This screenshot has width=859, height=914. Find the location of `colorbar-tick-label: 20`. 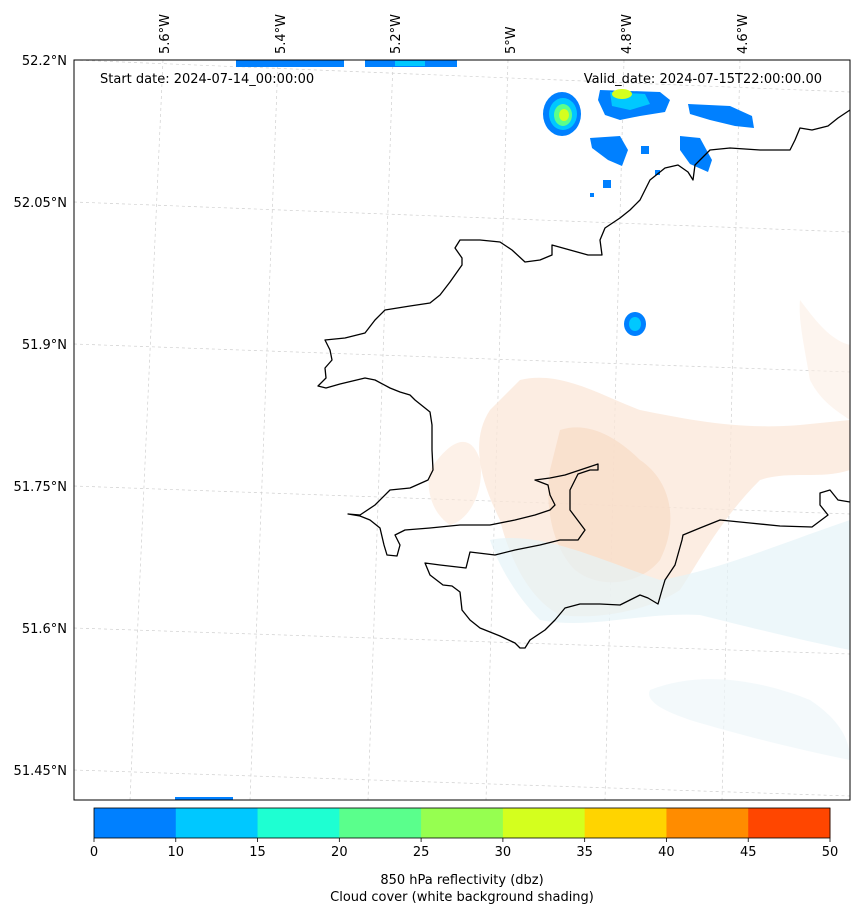

colorbar-tick-label: 20 is located at coordinates (339, 852).